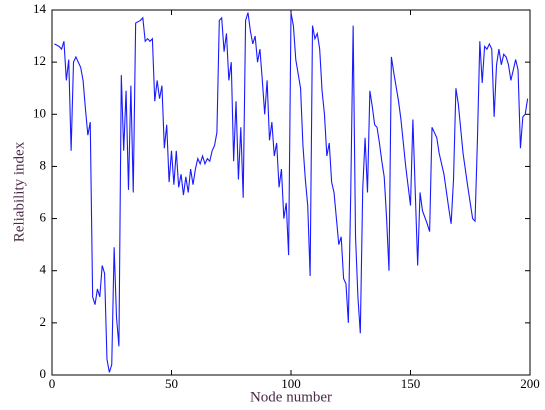  What do you see at coordinates (39, 112) in the screenshot?
I see `y-tick-label: 10` at bounding box center [39, 112].